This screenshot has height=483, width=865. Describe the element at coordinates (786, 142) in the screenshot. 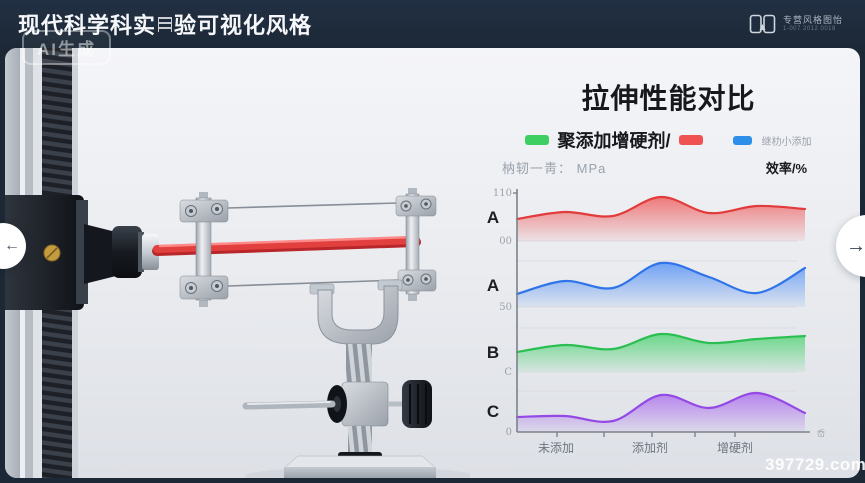

I see `legend-label-minor: 继朸小添加` at that location.